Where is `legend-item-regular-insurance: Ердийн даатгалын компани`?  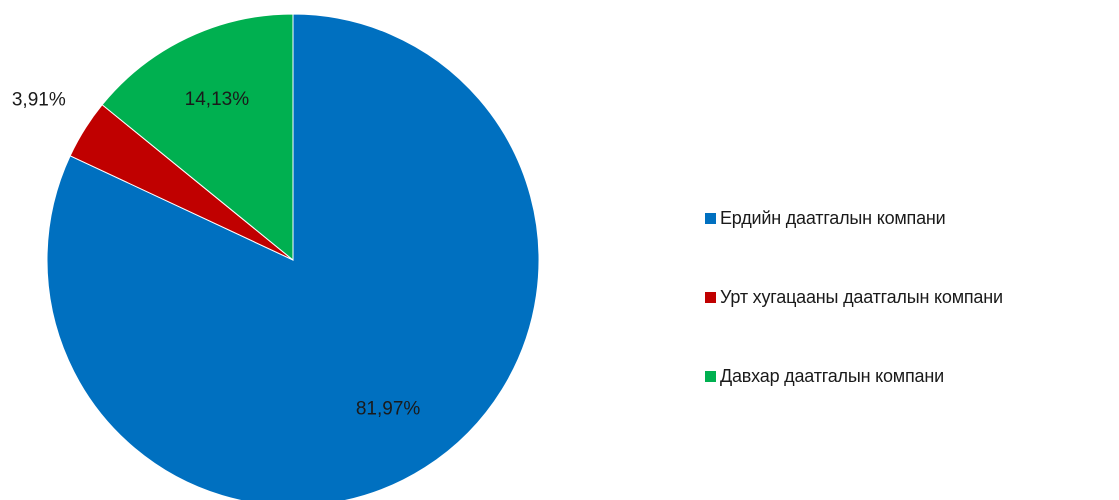 legend-item-regular-insurance: Ердийн даатгалын компани is located at coordinates (912, 218).